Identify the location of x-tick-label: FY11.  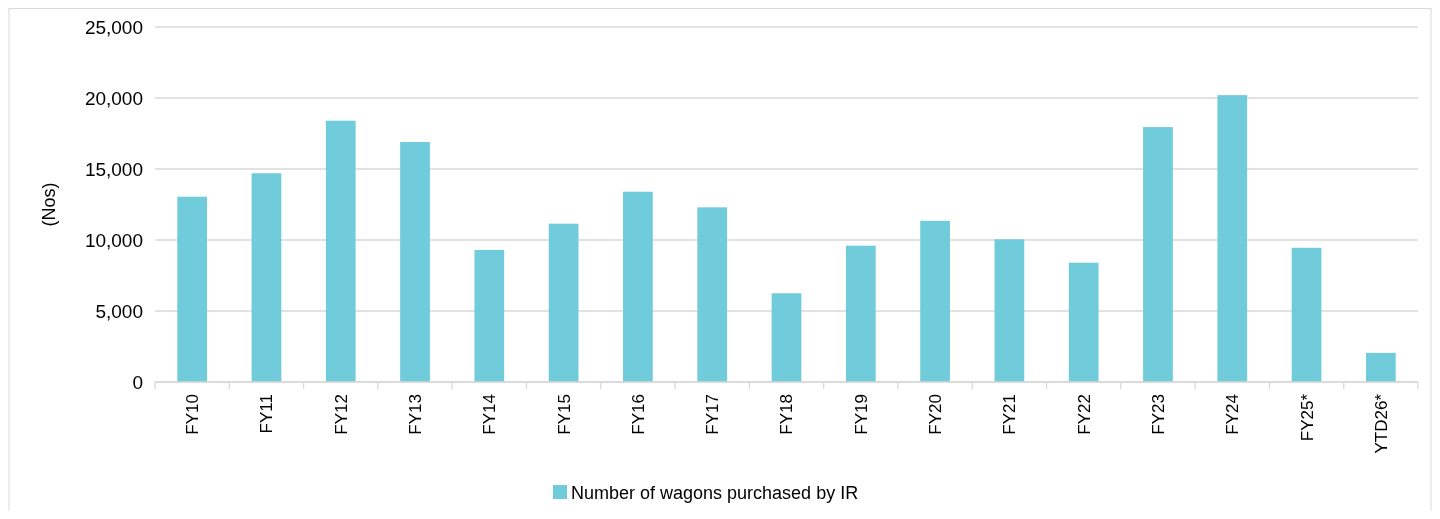
(267, 414).